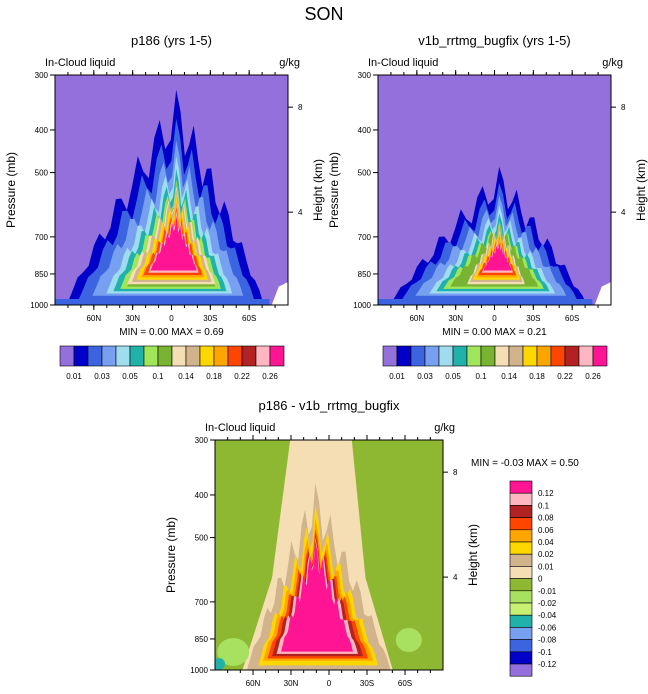 The height and width of the screenshot is (694, 648). What do you see at coordinates (42, 75) in the screenshot?
I see `y-tick-label: 300` at bounding box center [42, 75].